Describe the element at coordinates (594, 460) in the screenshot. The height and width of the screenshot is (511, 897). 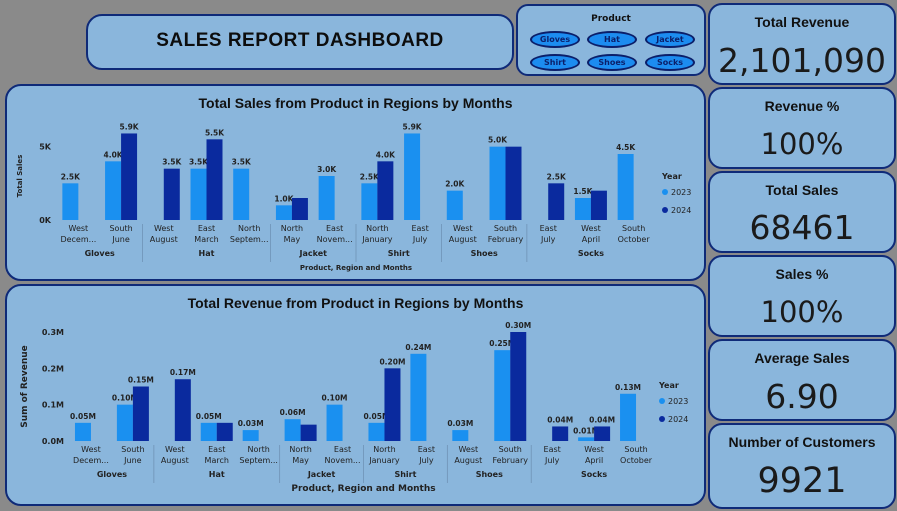
I see `x-tick-month: April` at that location.